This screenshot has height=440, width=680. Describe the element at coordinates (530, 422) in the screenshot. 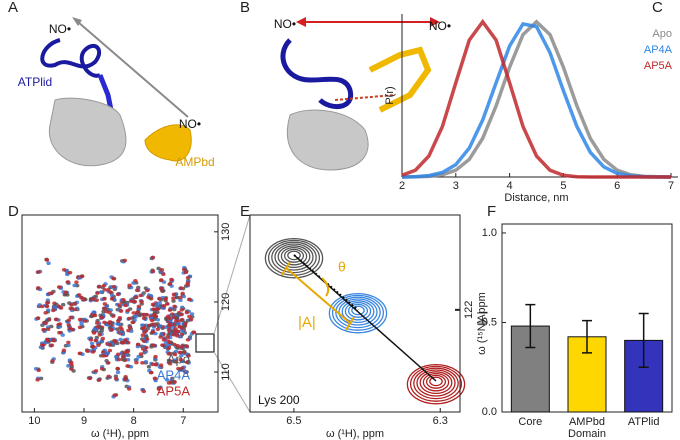

I see `x-tick-label: Core` at that location.